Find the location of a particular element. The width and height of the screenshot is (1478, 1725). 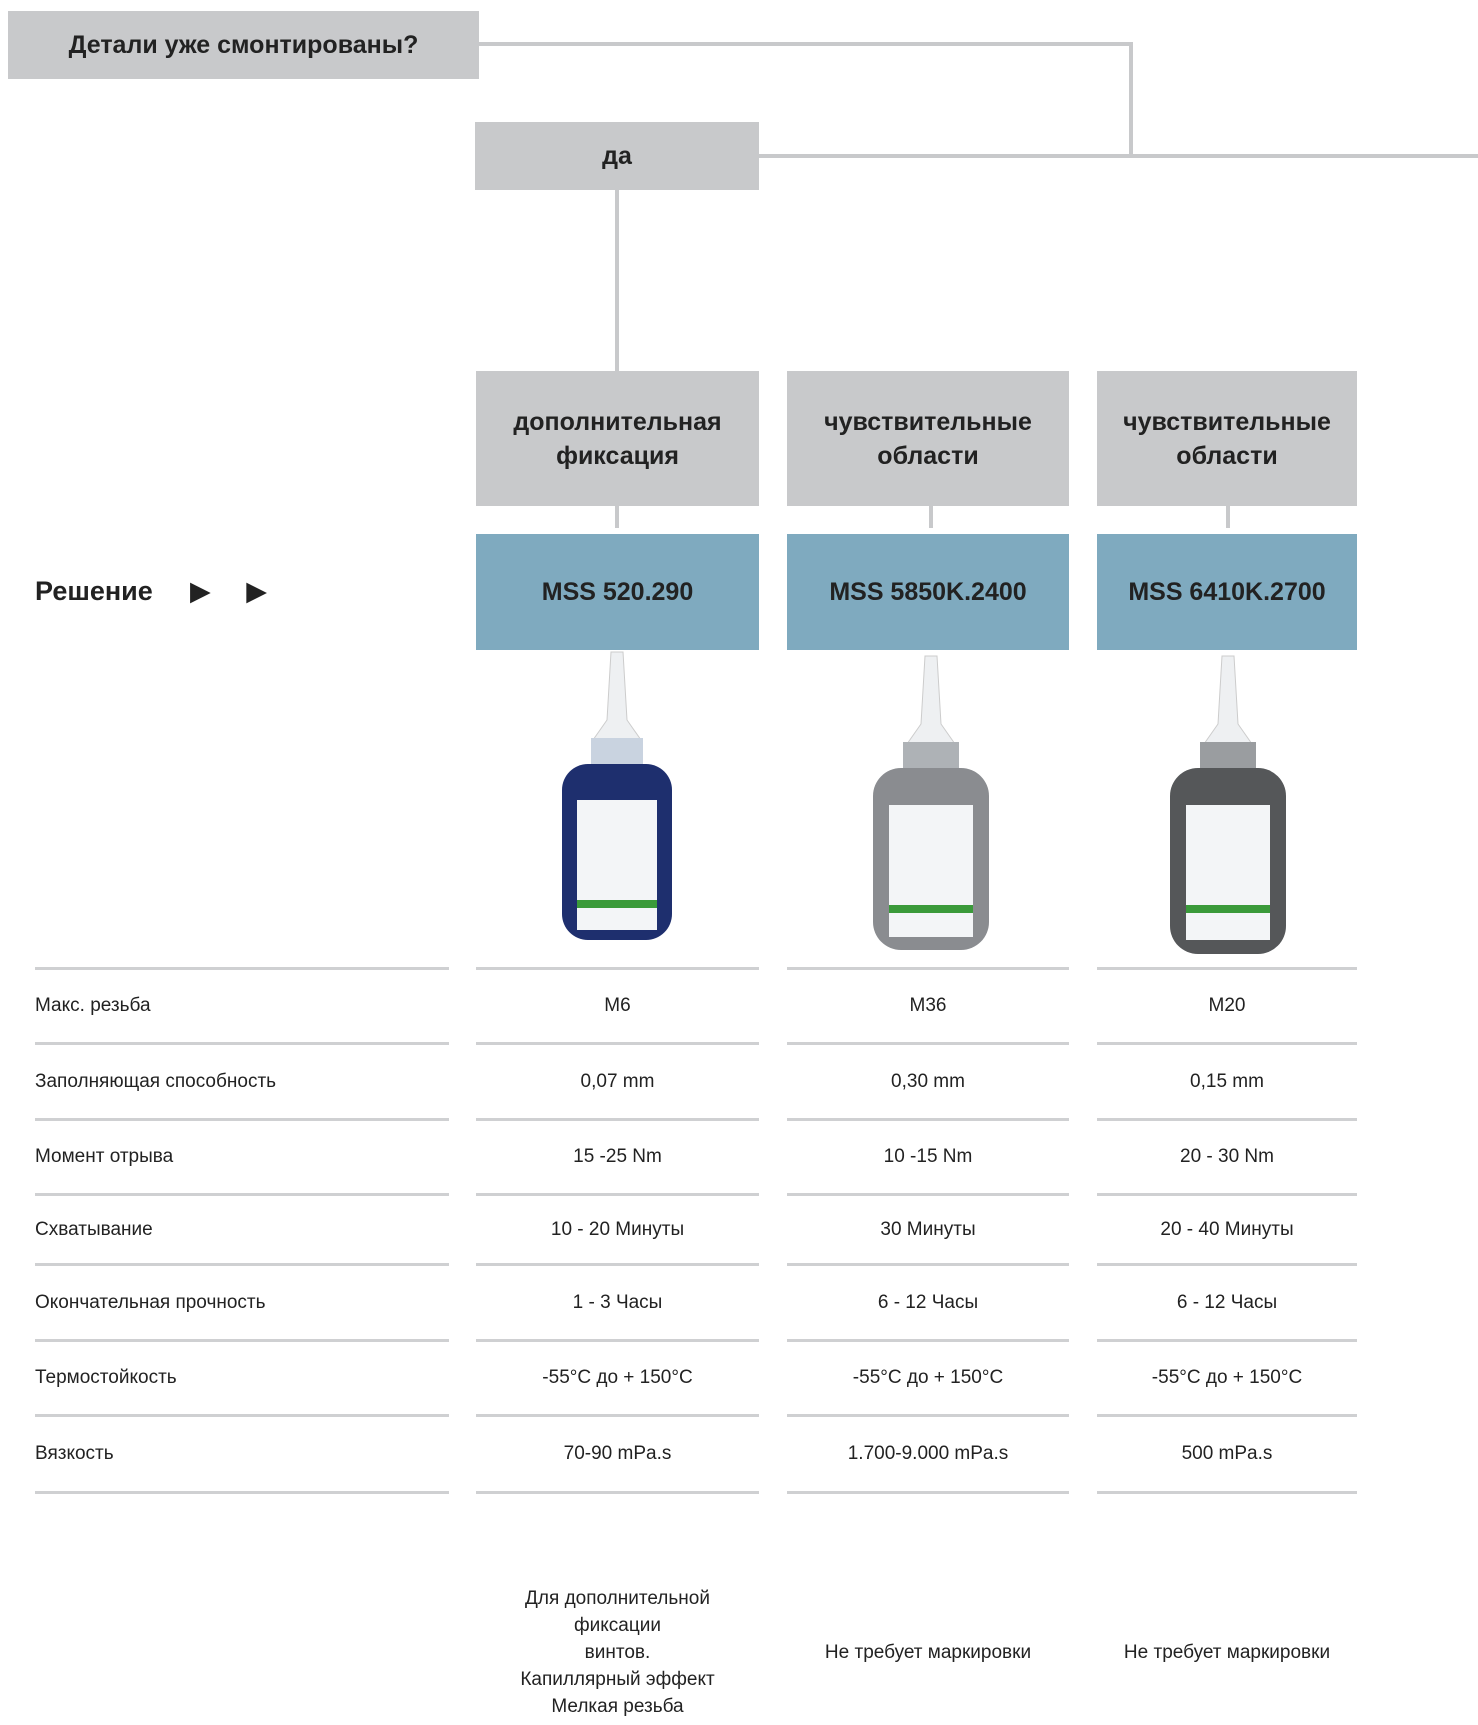

row-label: Вязкость is located at coordinates (74, 1453).